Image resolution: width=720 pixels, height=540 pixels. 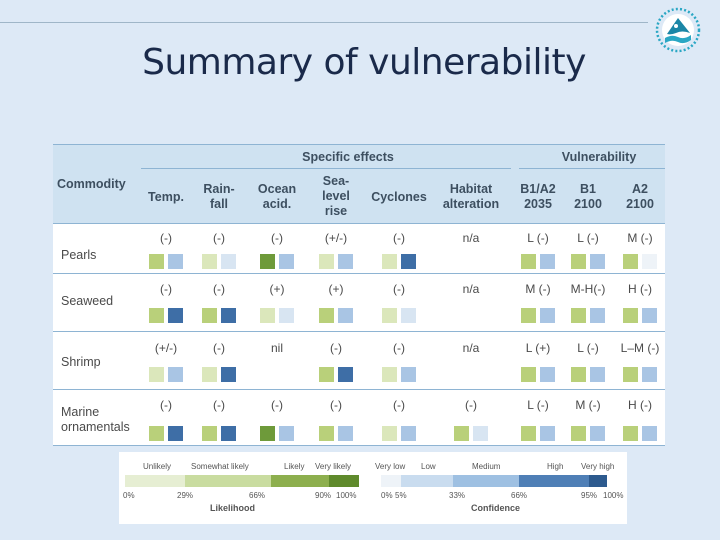 I want to click on table-bottom-border, so click(x=359, y=445).